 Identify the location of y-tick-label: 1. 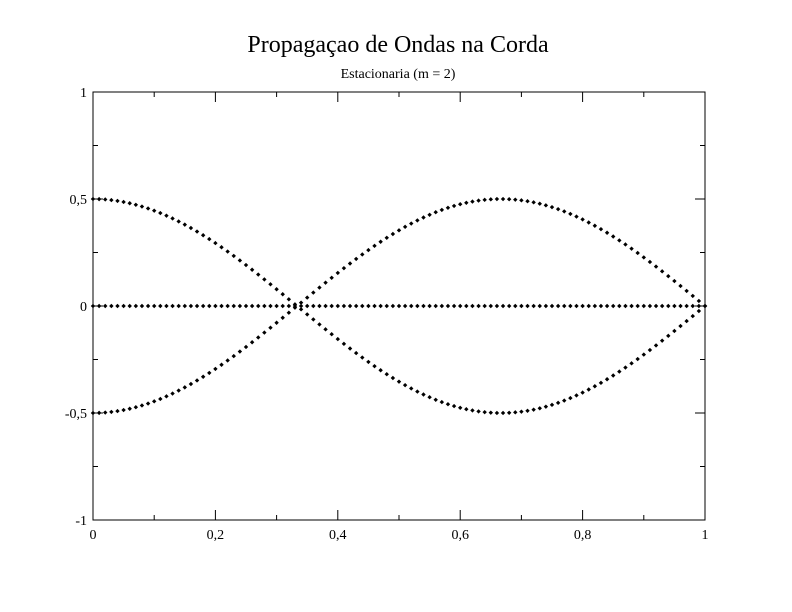
(83, 93).